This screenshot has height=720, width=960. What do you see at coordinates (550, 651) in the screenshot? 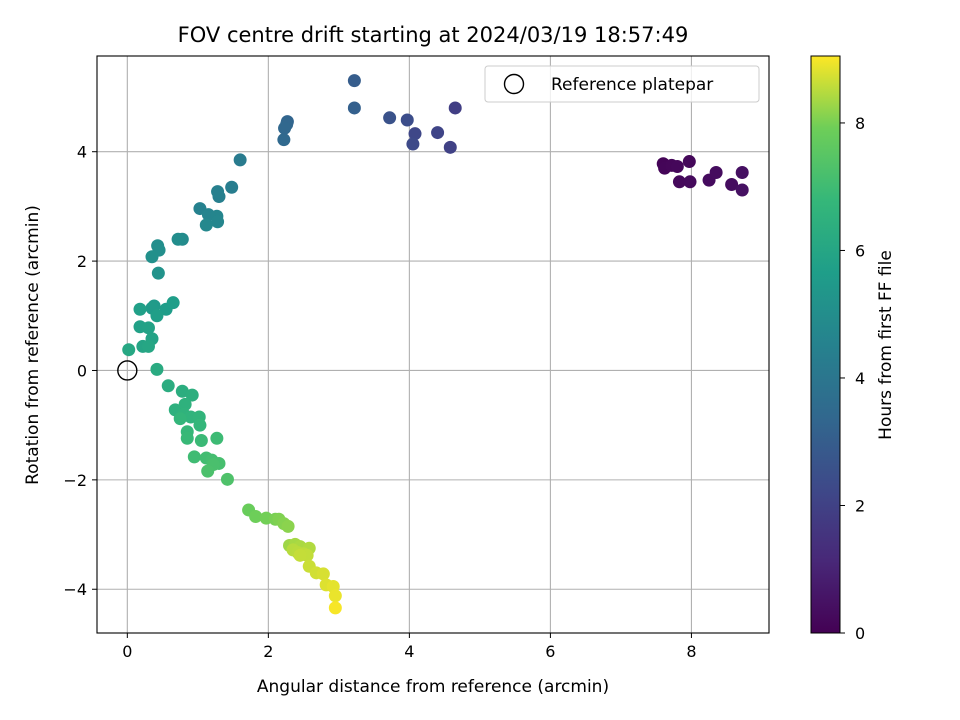
I see `x-tick-label: 6` at bounding box center [550, 651].